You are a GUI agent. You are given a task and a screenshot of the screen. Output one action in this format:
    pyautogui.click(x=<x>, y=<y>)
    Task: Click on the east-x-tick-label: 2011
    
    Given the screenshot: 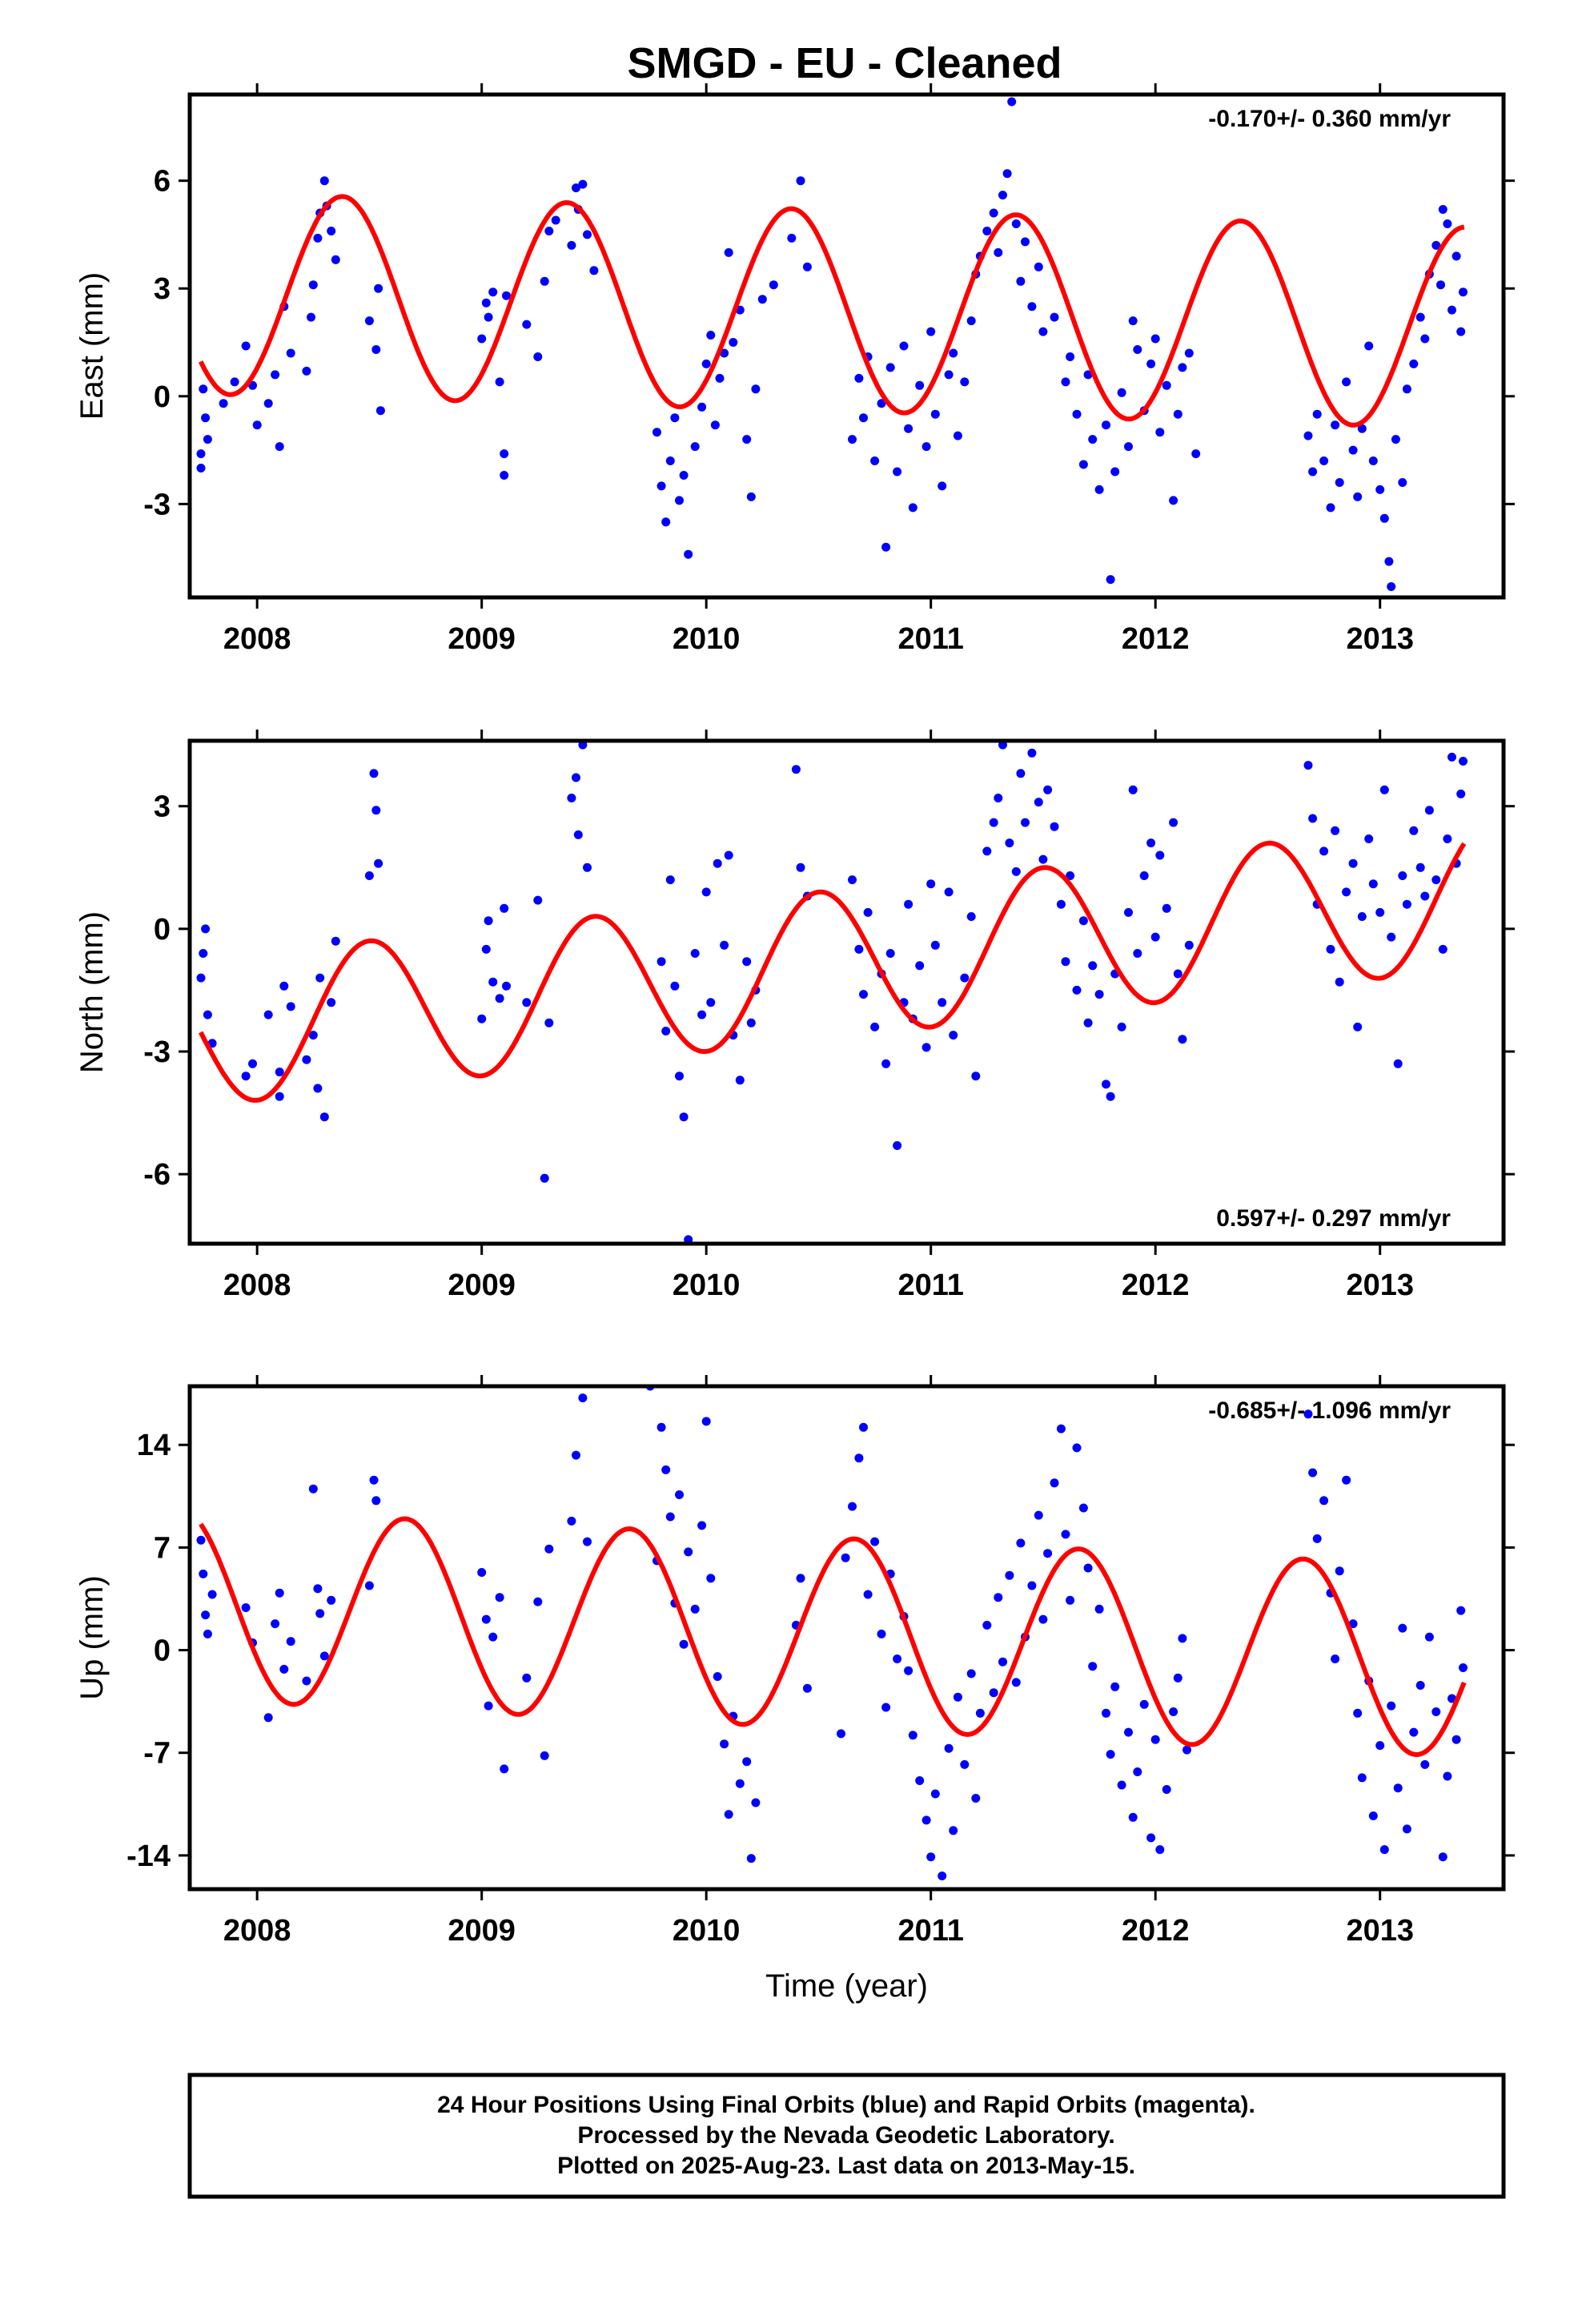 What is the action you would take?
    pyautogui.click(x=930, y=639)
    